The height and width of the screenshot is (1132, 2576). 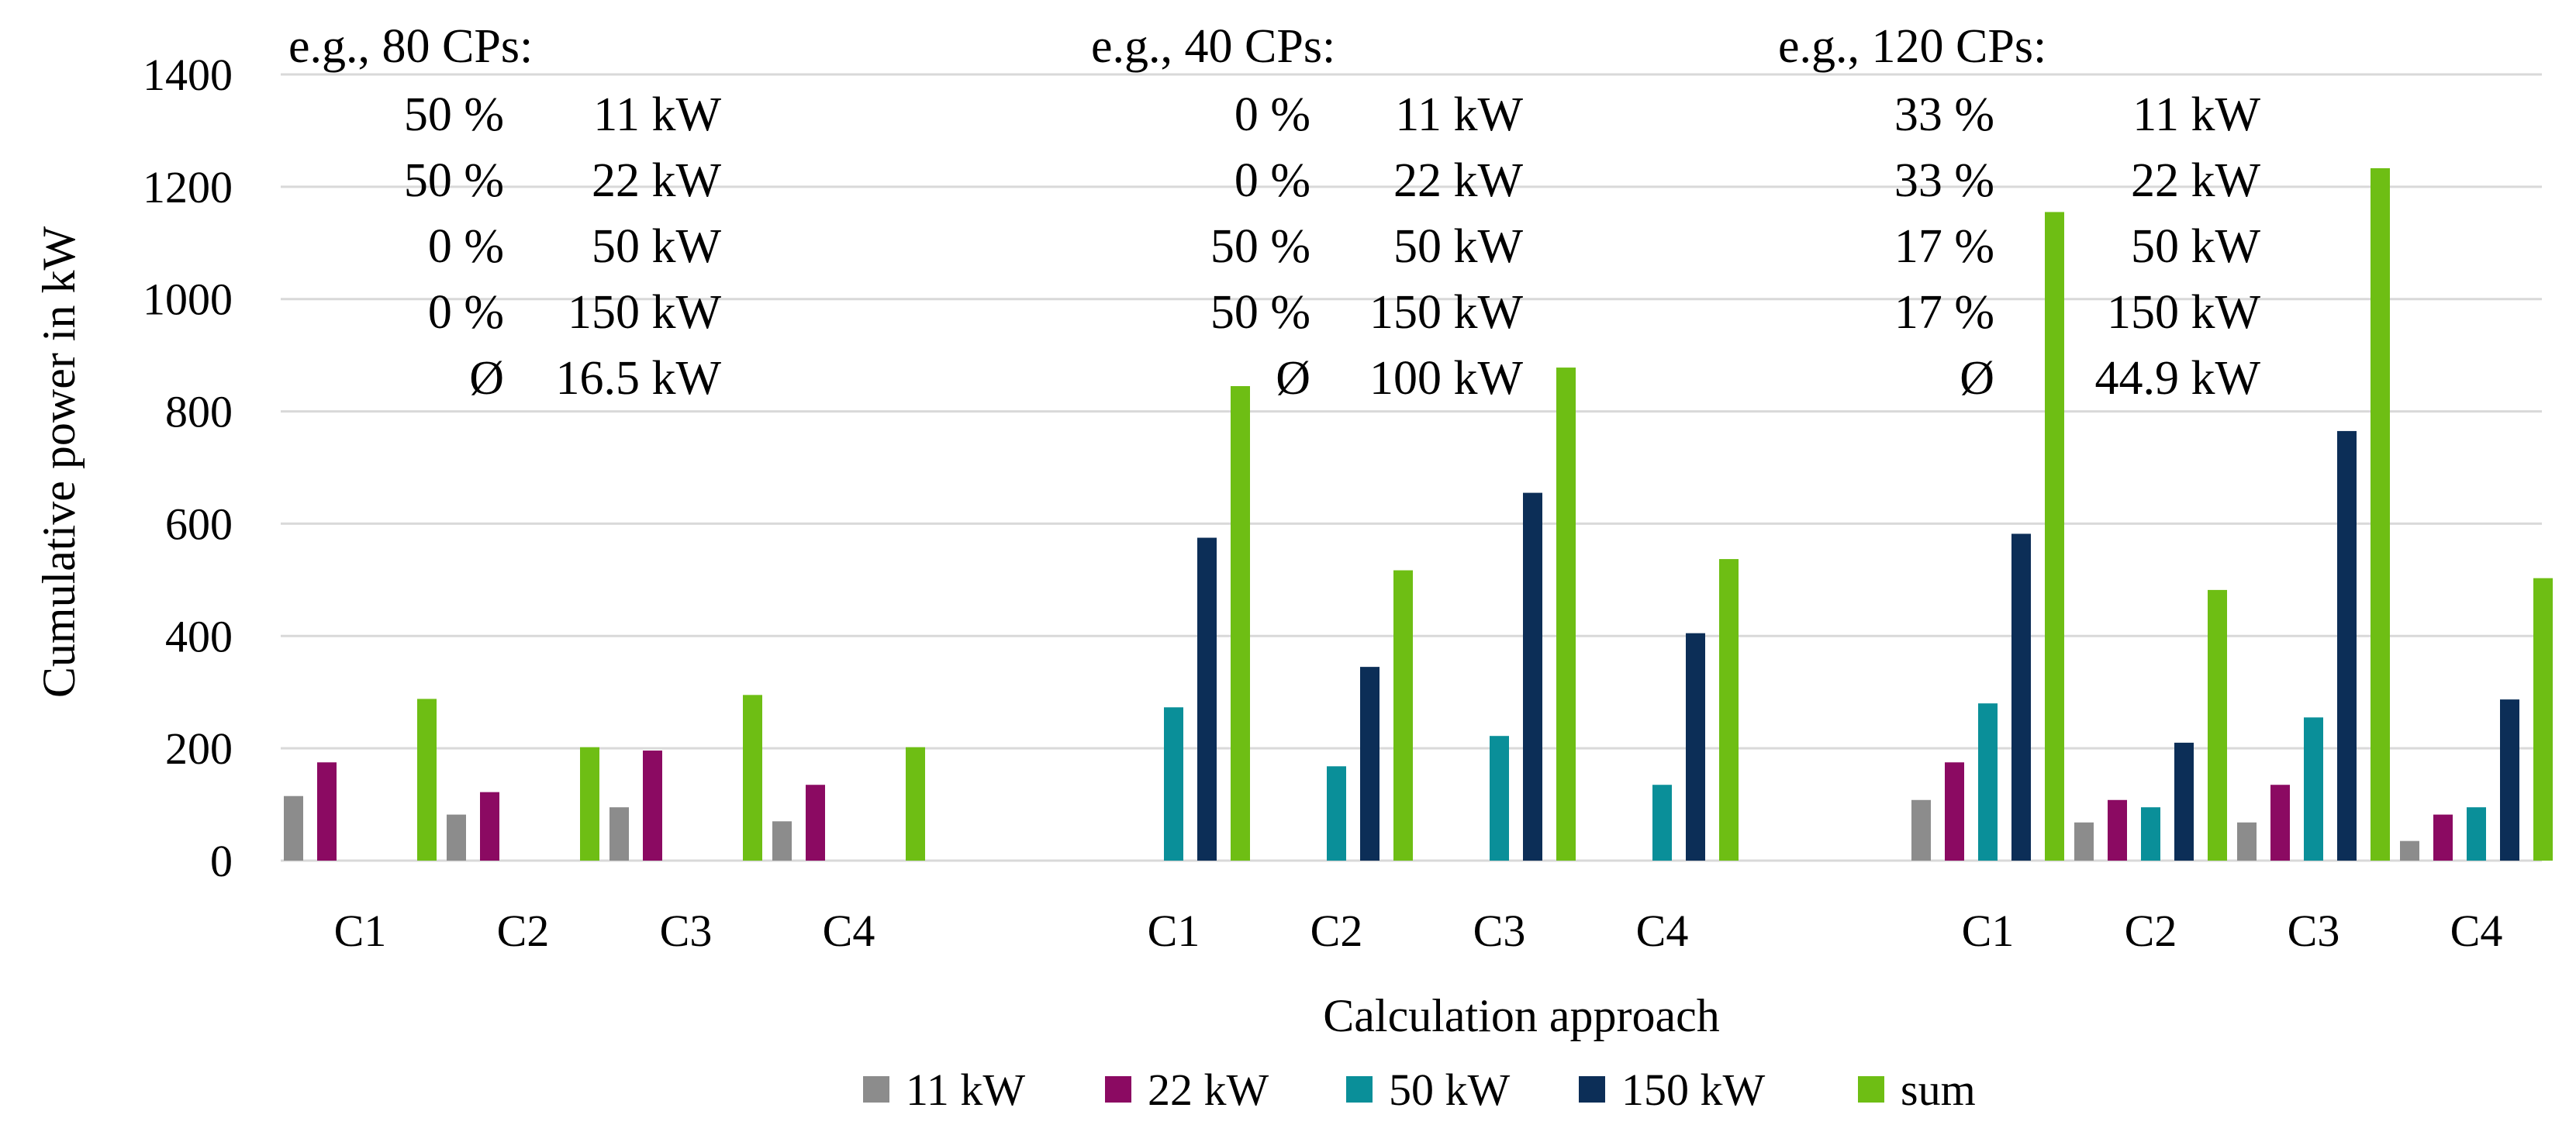 I want to click on category-labels: C1 C2 C3 C4 C1 C2 C3 C4 C1 C2 C3 C4, so click(x=1419, y=931).